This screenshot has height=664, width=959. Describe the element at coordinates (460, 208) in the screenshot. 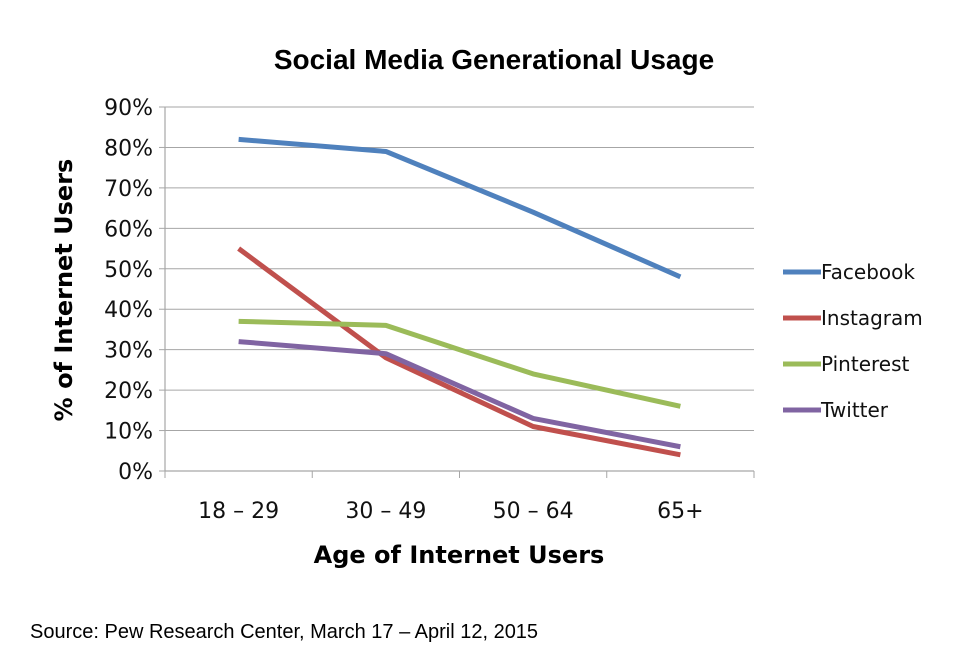

I see `series-line-facebook` at that location.